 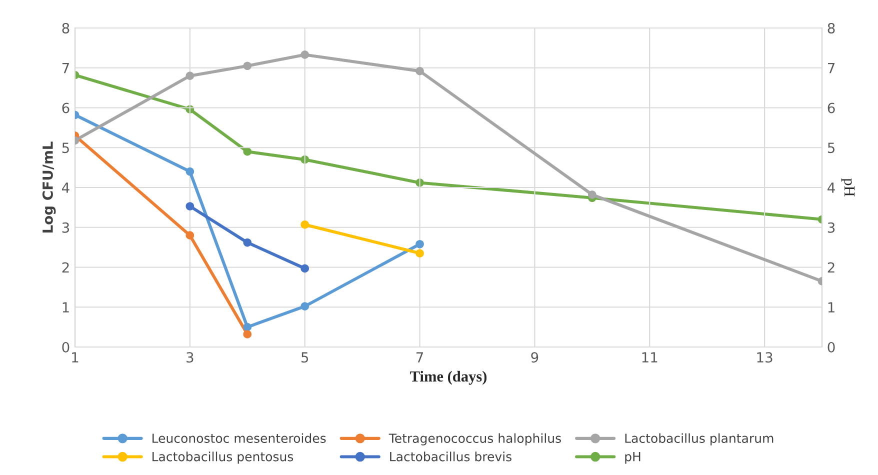 What do you see at coordinates (474, 439) in the screenshot?
I see `legend-label: Tetragenococcus halophilus` at bounding box center [474, 439].